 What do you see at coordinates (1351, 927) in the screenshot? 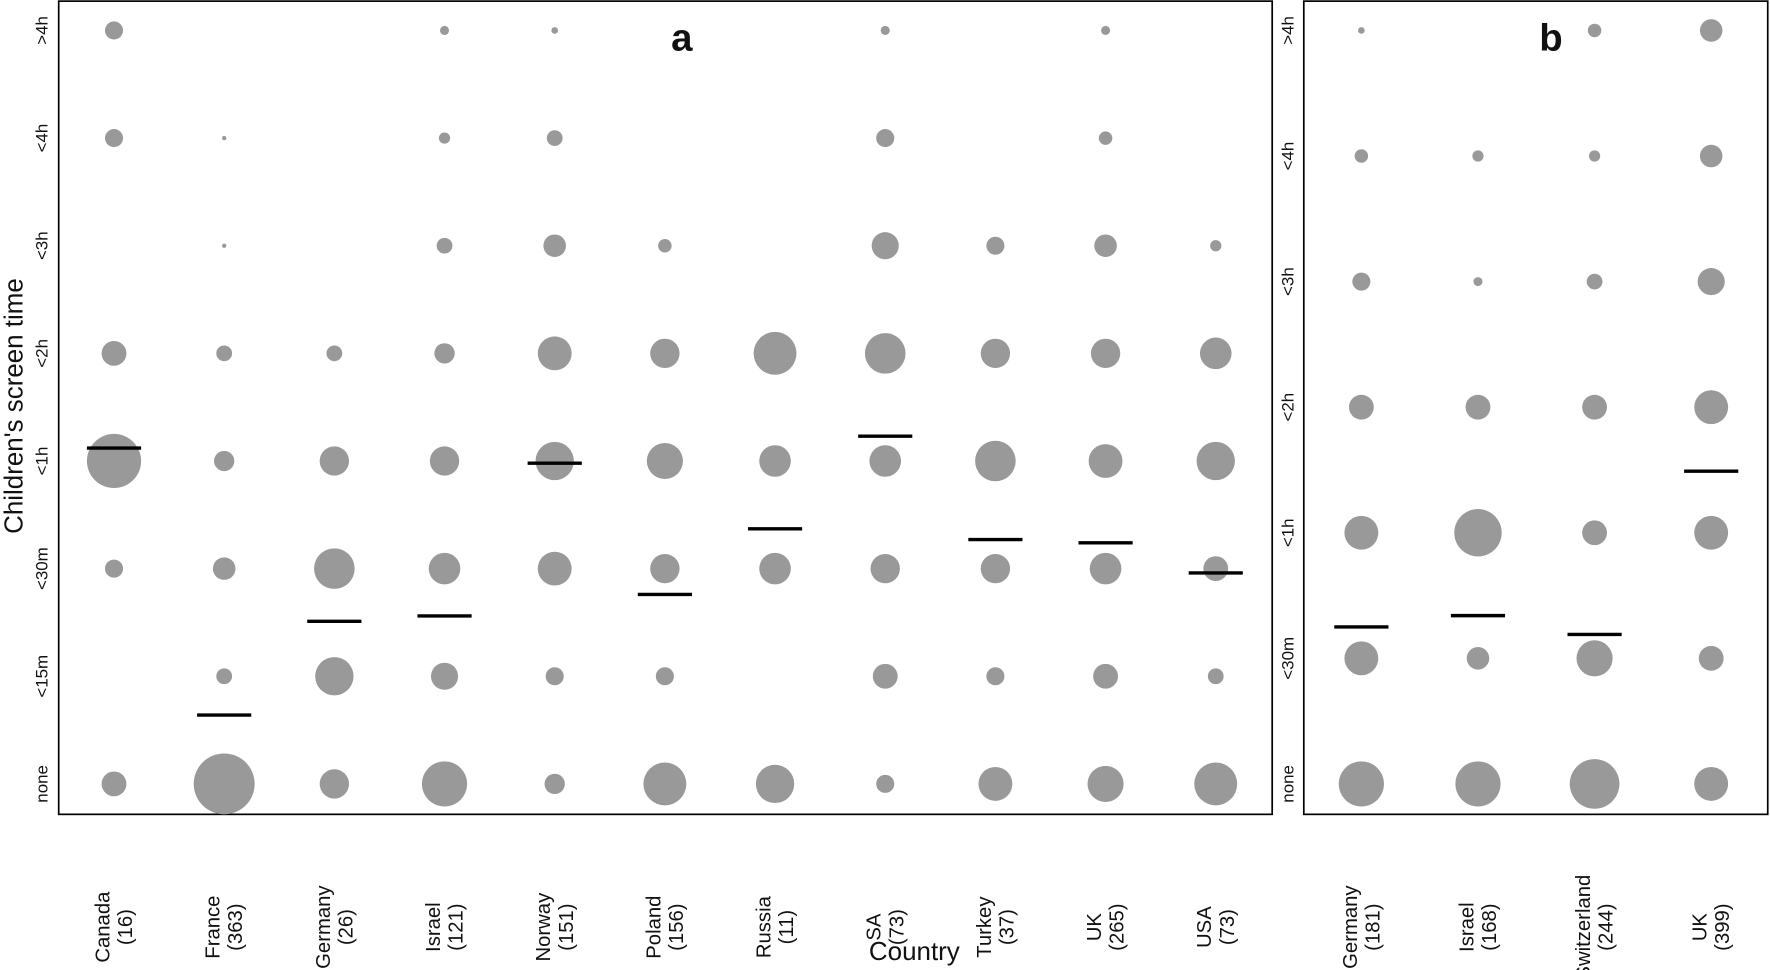
I see `panel-b-x-tick-label: Germany` at bounding box center [1351, 927].